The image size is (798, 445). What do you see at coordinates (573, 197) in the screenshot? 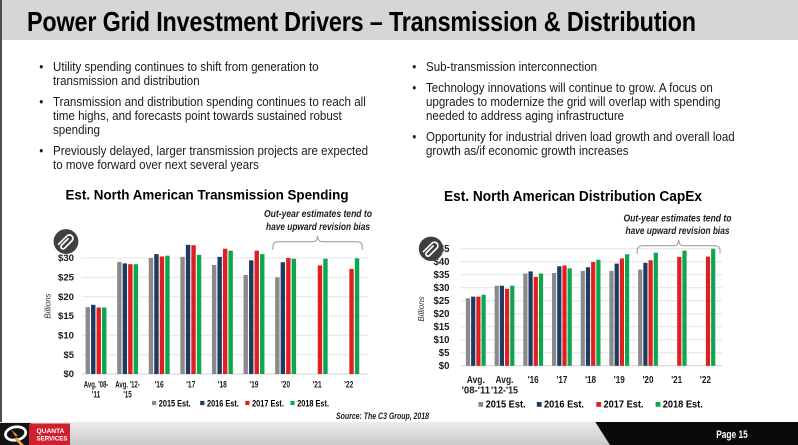
I see `svg-text:Est. North American Distributi: Est. North American Distribution CapEx` at bounding box center [573, 197].